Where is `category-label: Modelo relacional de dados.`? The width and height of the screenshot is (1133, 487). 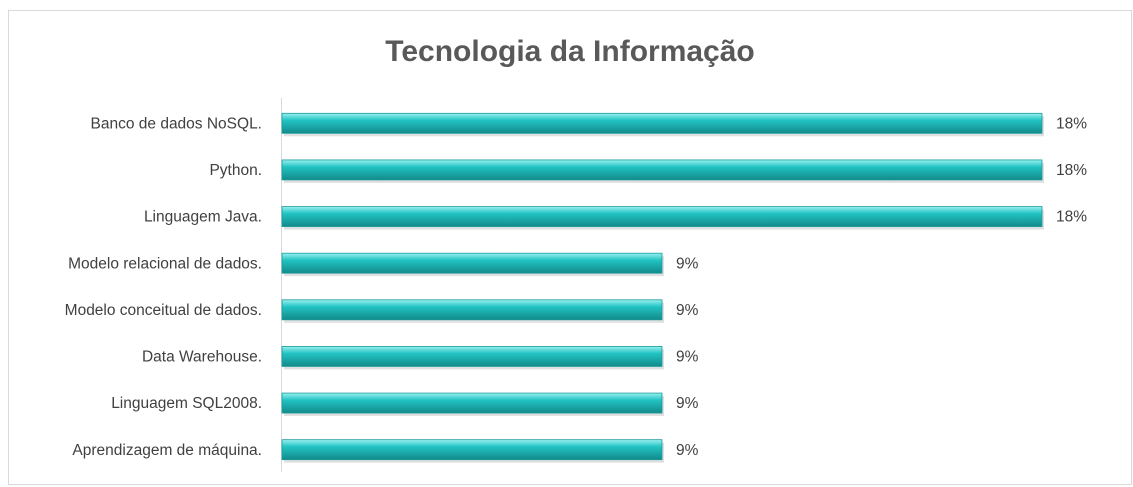
category-label: Modelo relacional de dados. is located at coordinates (165, 263).